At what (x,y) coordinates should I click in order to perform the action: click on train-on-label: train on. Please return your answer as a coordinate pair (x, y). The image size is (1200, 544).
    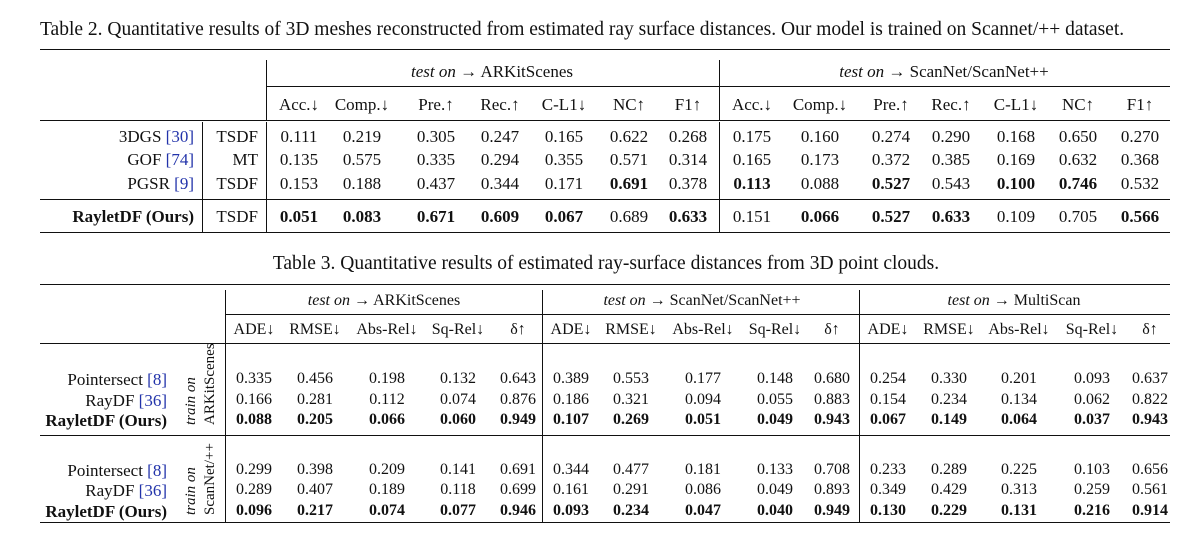
    Looking at the image, I should click on (191, 491).